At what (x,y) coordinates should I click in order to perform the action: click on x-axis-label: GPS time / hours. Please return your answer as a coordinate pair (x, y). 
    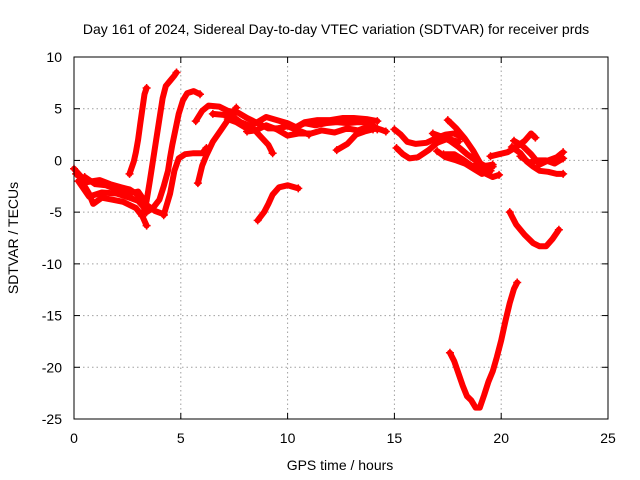
    Looking at the image, I should click on (340, 465).